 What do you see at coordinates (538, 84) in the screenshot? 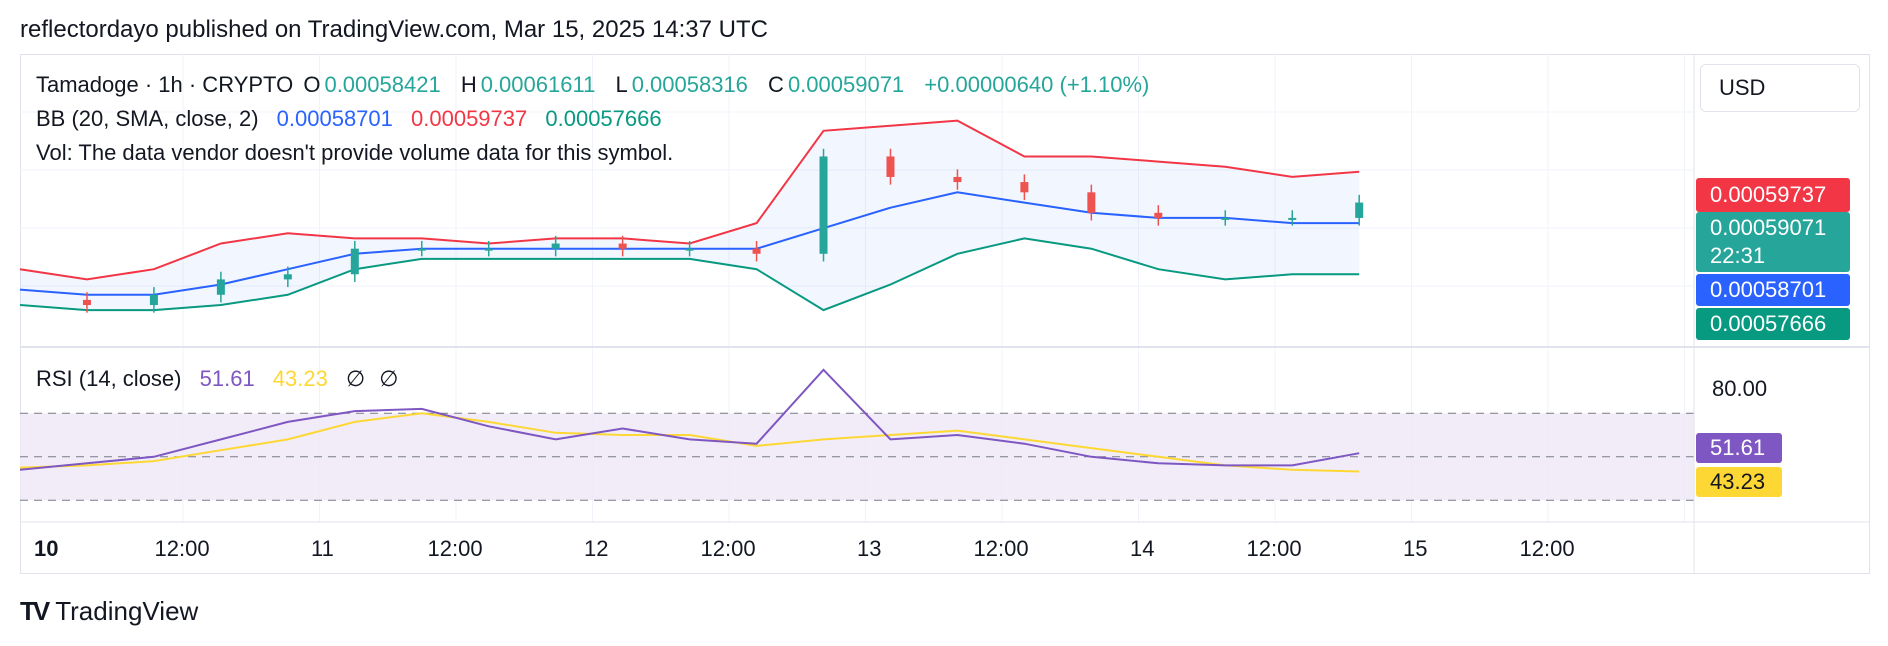
I see `high-value: 0.00061611` at bounding box center [538, 84].